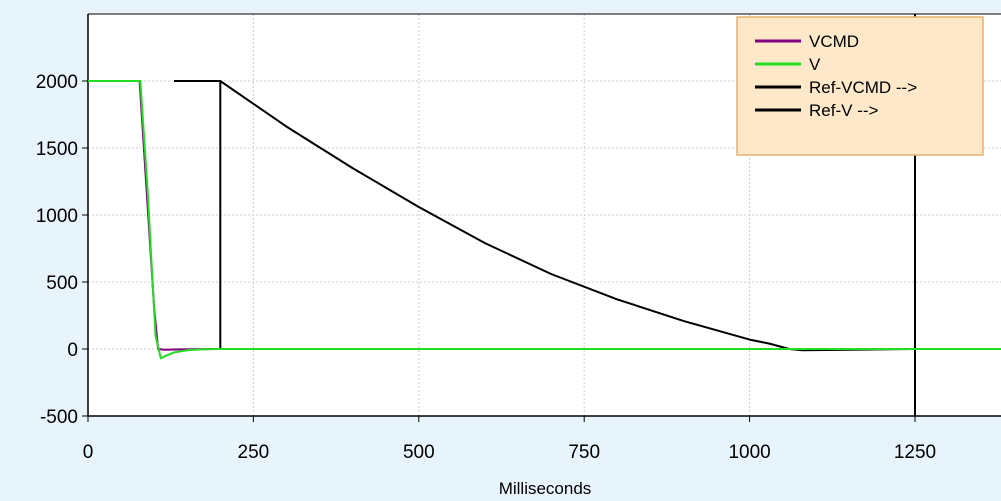  Describe the element at coordinates (254, 452) in the screenshot. I see `x-tick-label: 250` at that location.